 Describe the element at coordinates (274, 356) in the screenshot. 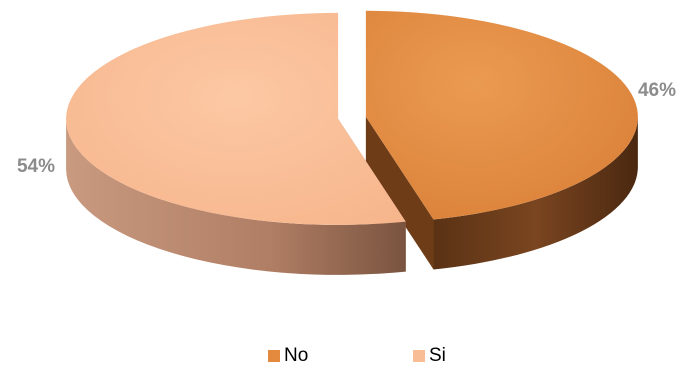

I see `legend-swatch-no` at that location.